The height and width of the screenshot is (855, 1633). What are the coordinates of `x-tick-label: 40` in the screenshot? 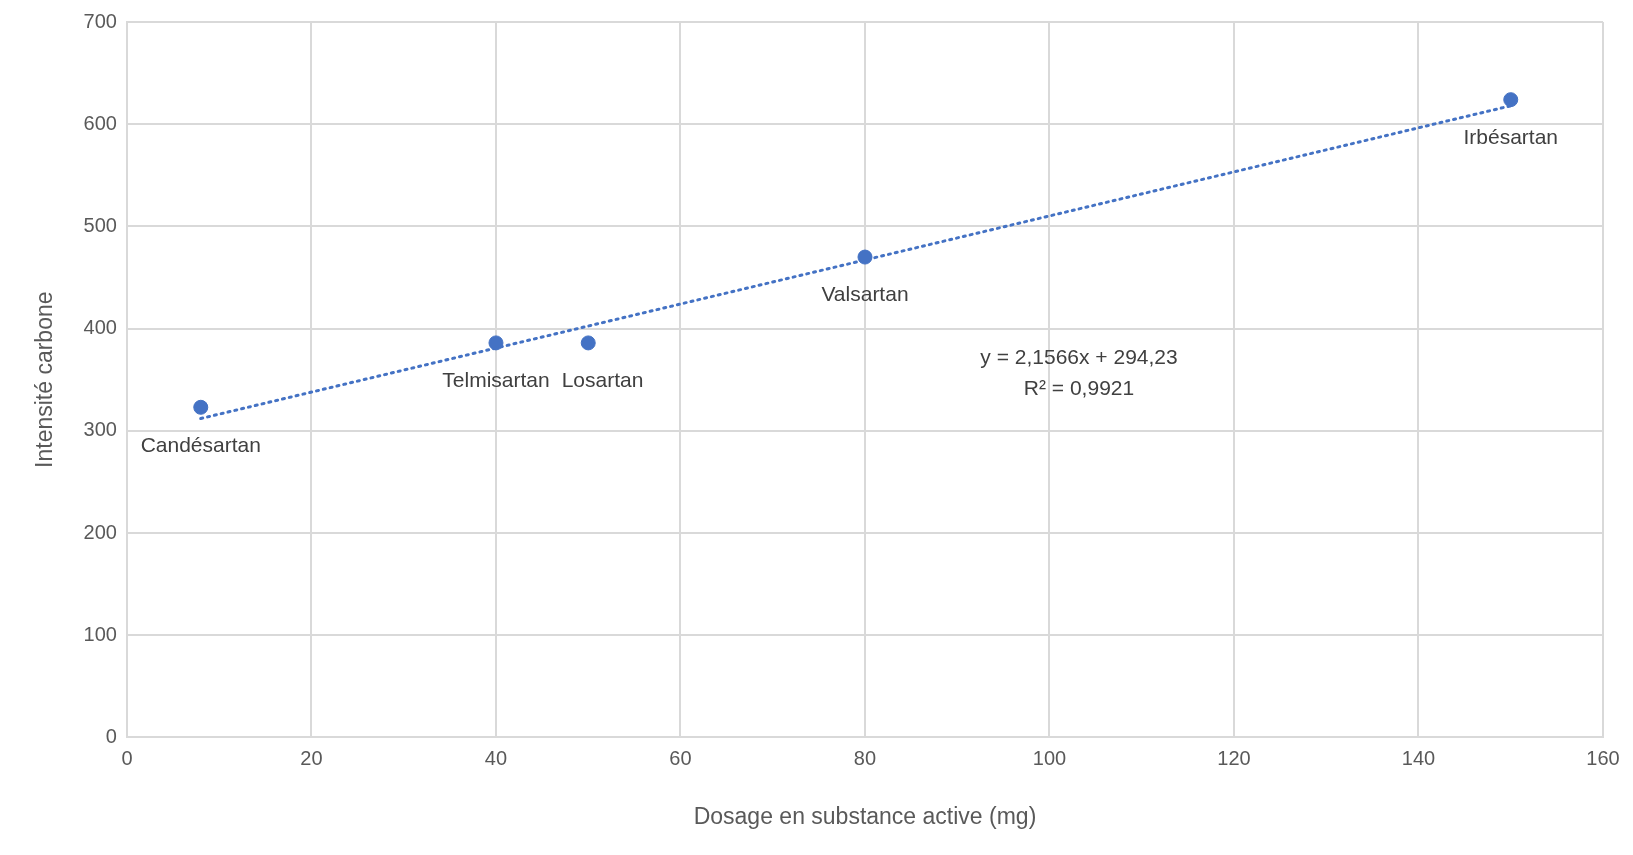 It's located at (496, 757).